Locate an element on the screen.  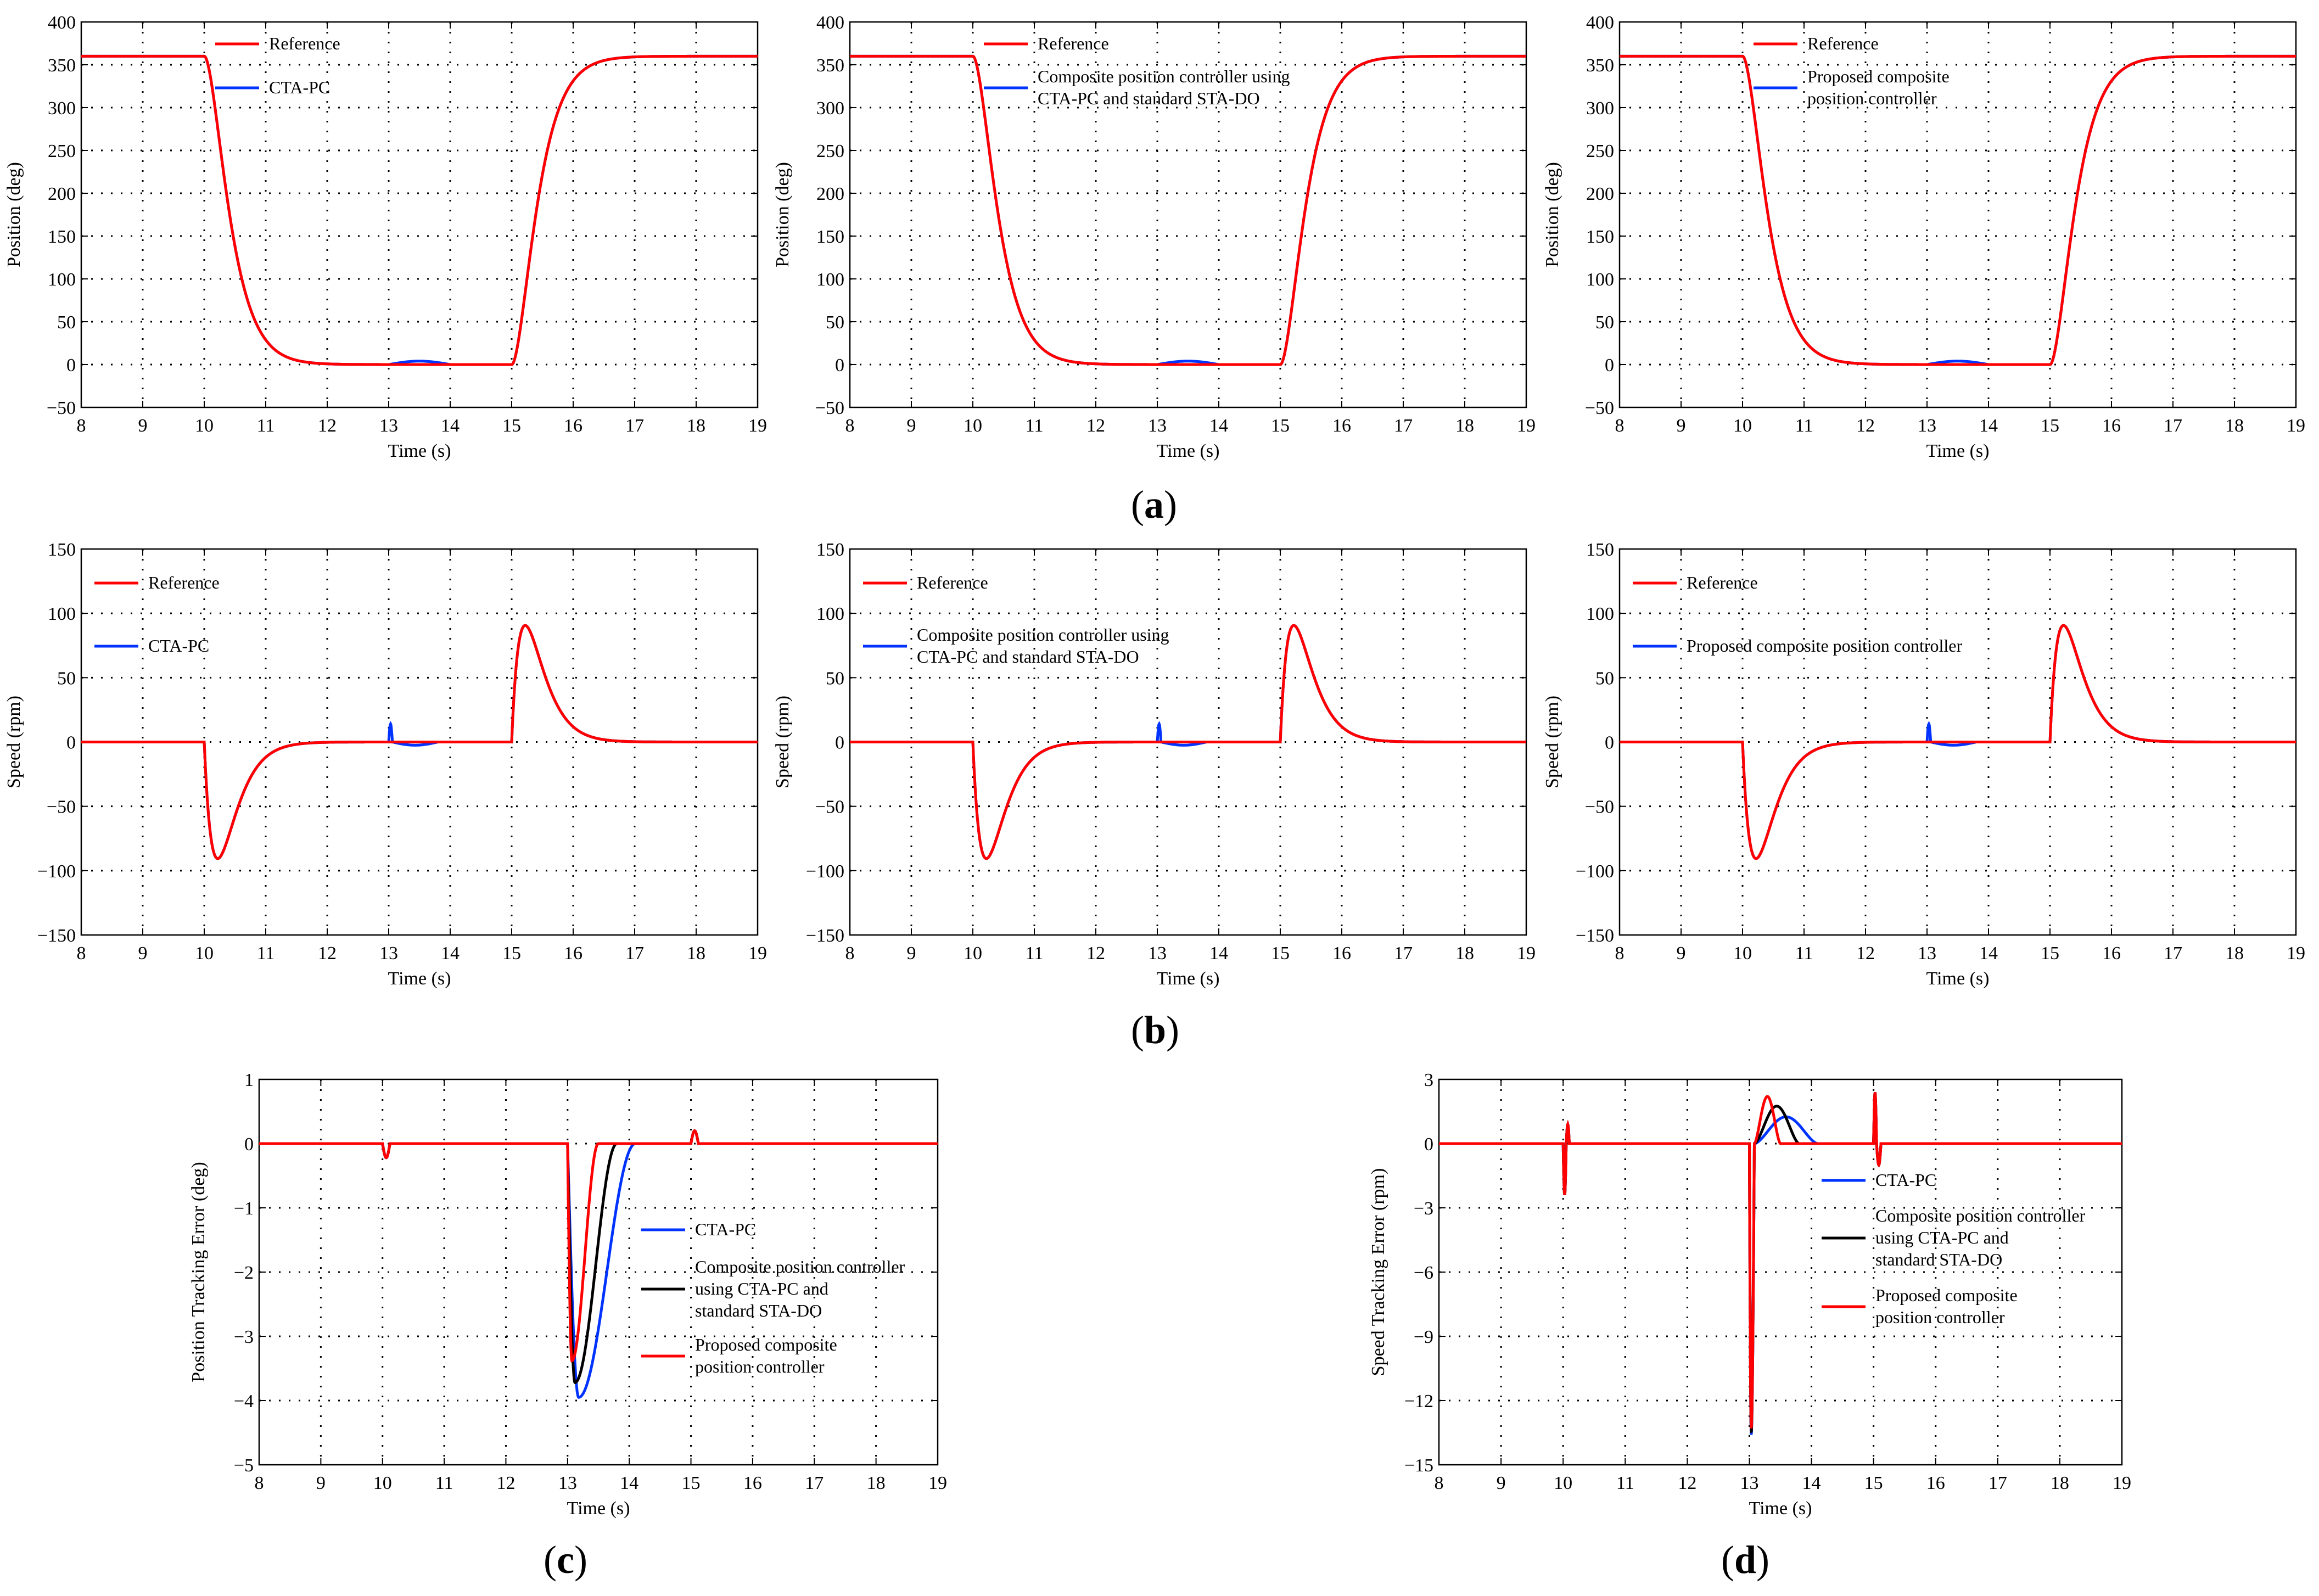
legend-label: CTA-PC and standard STA-DO is located at coordinates (1028, 657).